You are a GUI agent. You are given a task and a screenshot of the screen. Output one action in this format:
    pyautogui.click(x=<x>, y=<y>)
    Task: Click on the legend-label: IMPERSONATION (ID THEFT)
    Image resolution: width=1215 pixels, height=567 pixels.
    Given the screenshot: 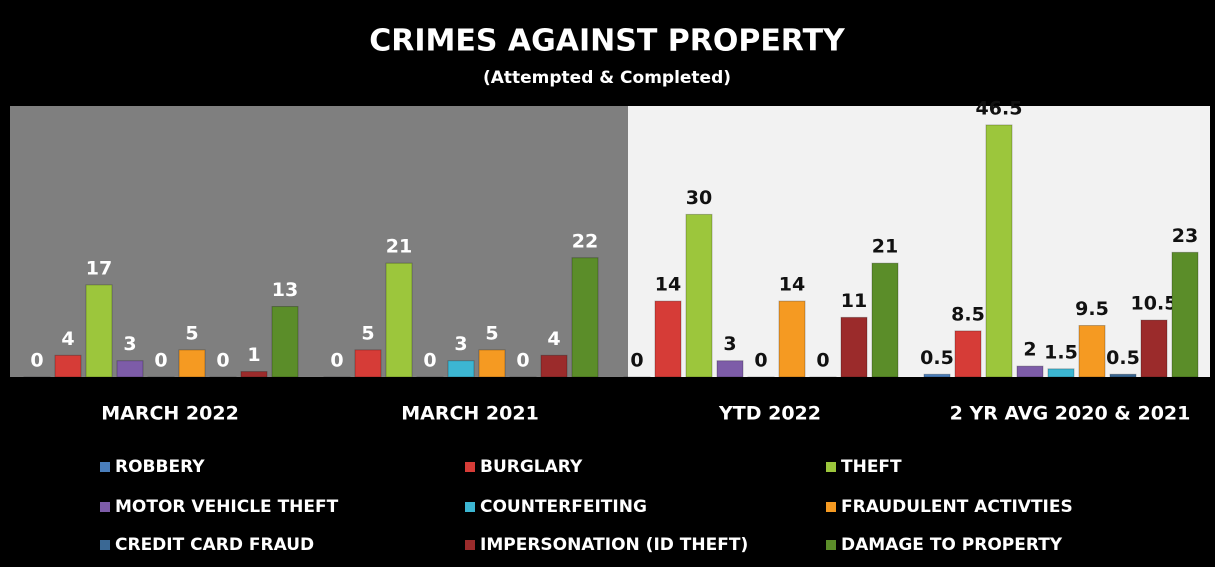 What is the action you would take?
    pyautogui.click(x=614, y=545)
    